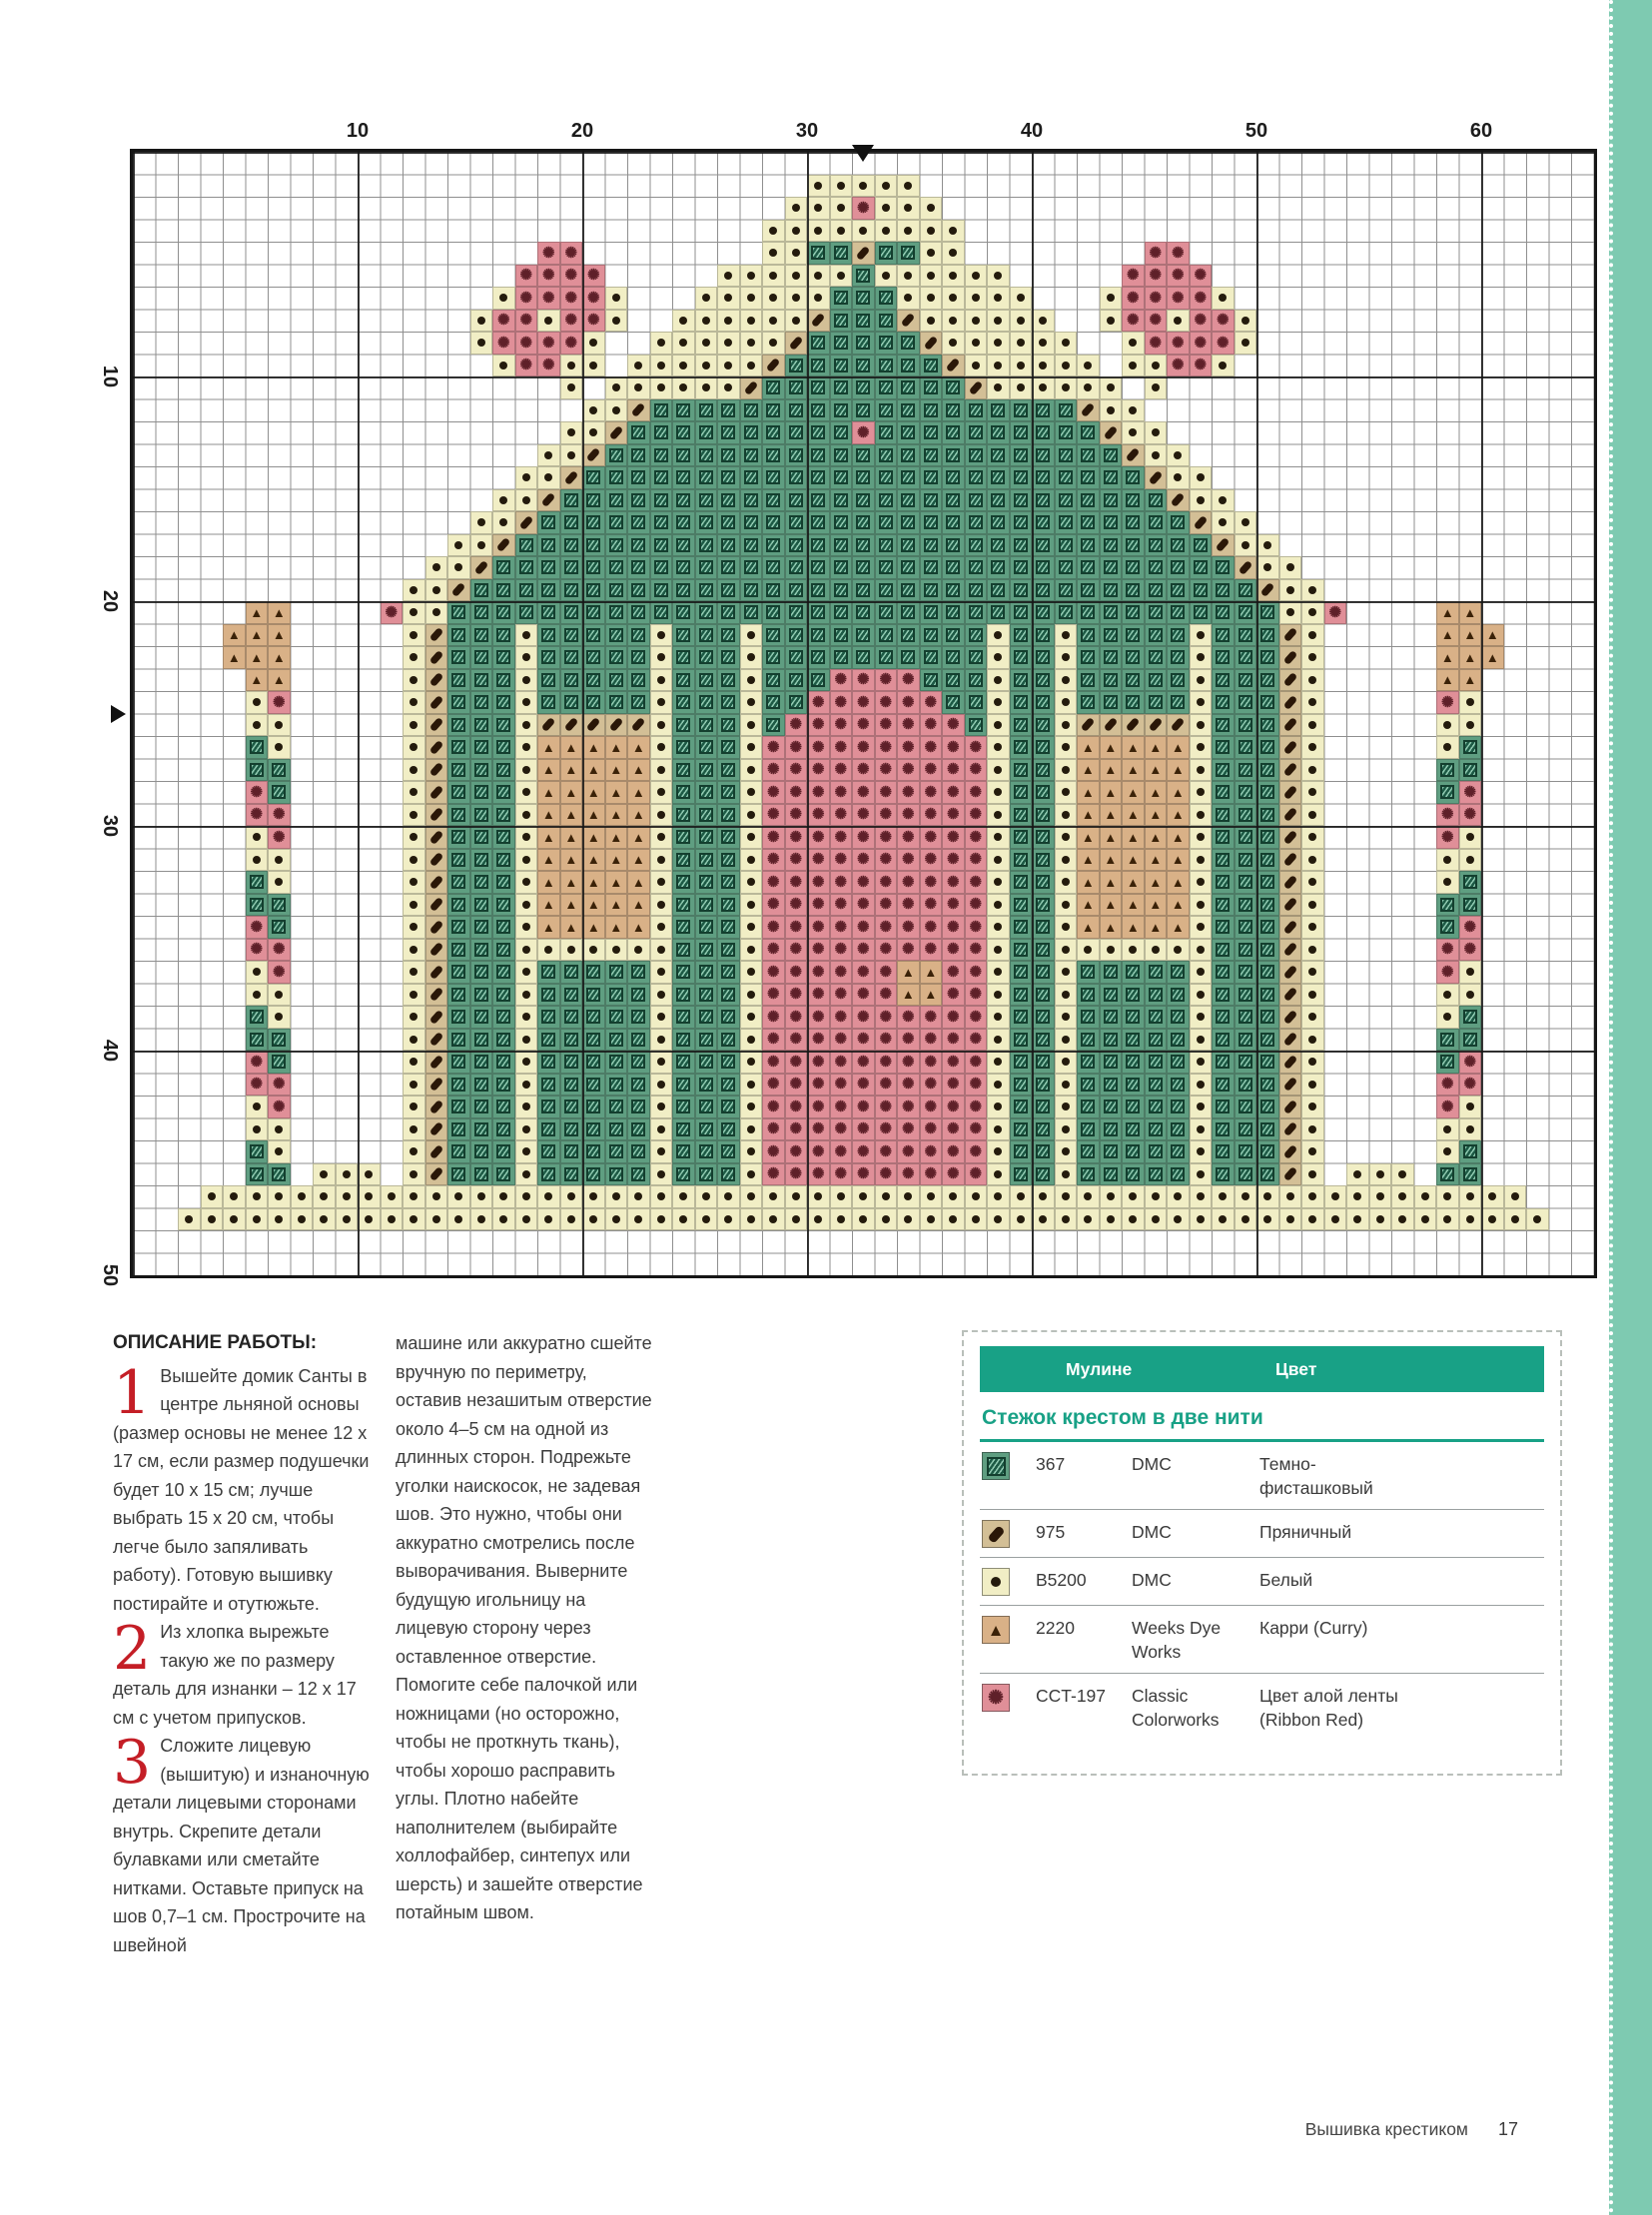 The image size is (1652, 2215). I want to click on column-label: 40, so click(1032, 131).